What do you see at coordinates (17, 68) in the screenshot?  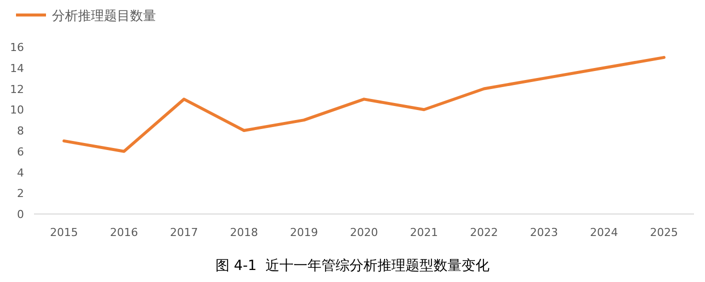 I see `y-tick-label: 14` at bounding box center [17, 68].